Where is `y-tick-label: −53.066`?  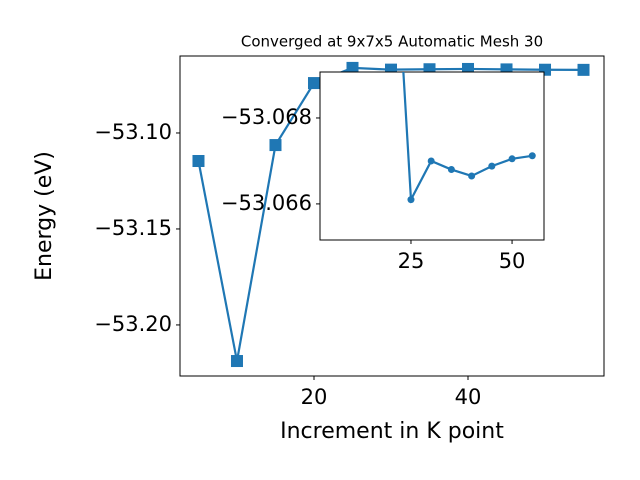 y-tick-label: −53.066 is located at coordinates (266, 203).